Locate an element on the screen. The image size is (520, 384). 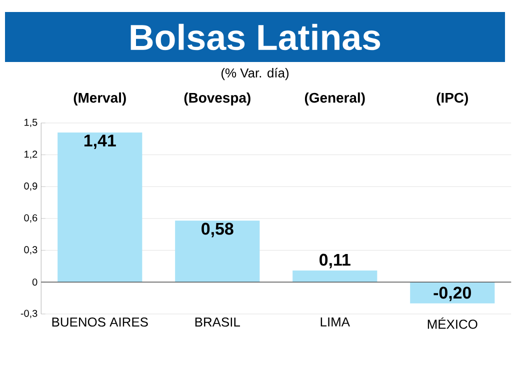
y-tick-label: -0,3 is located at coordinates (29, 314).